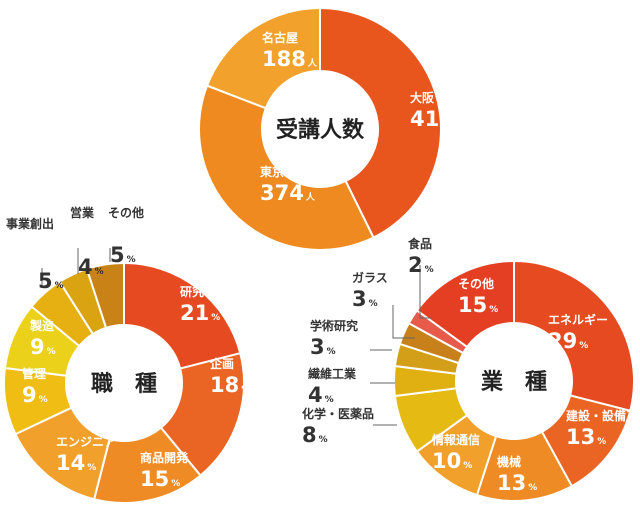  Describe the element at coordinates (438, 119) in the screenshot. I see `slice-value: 419 人` at that location.